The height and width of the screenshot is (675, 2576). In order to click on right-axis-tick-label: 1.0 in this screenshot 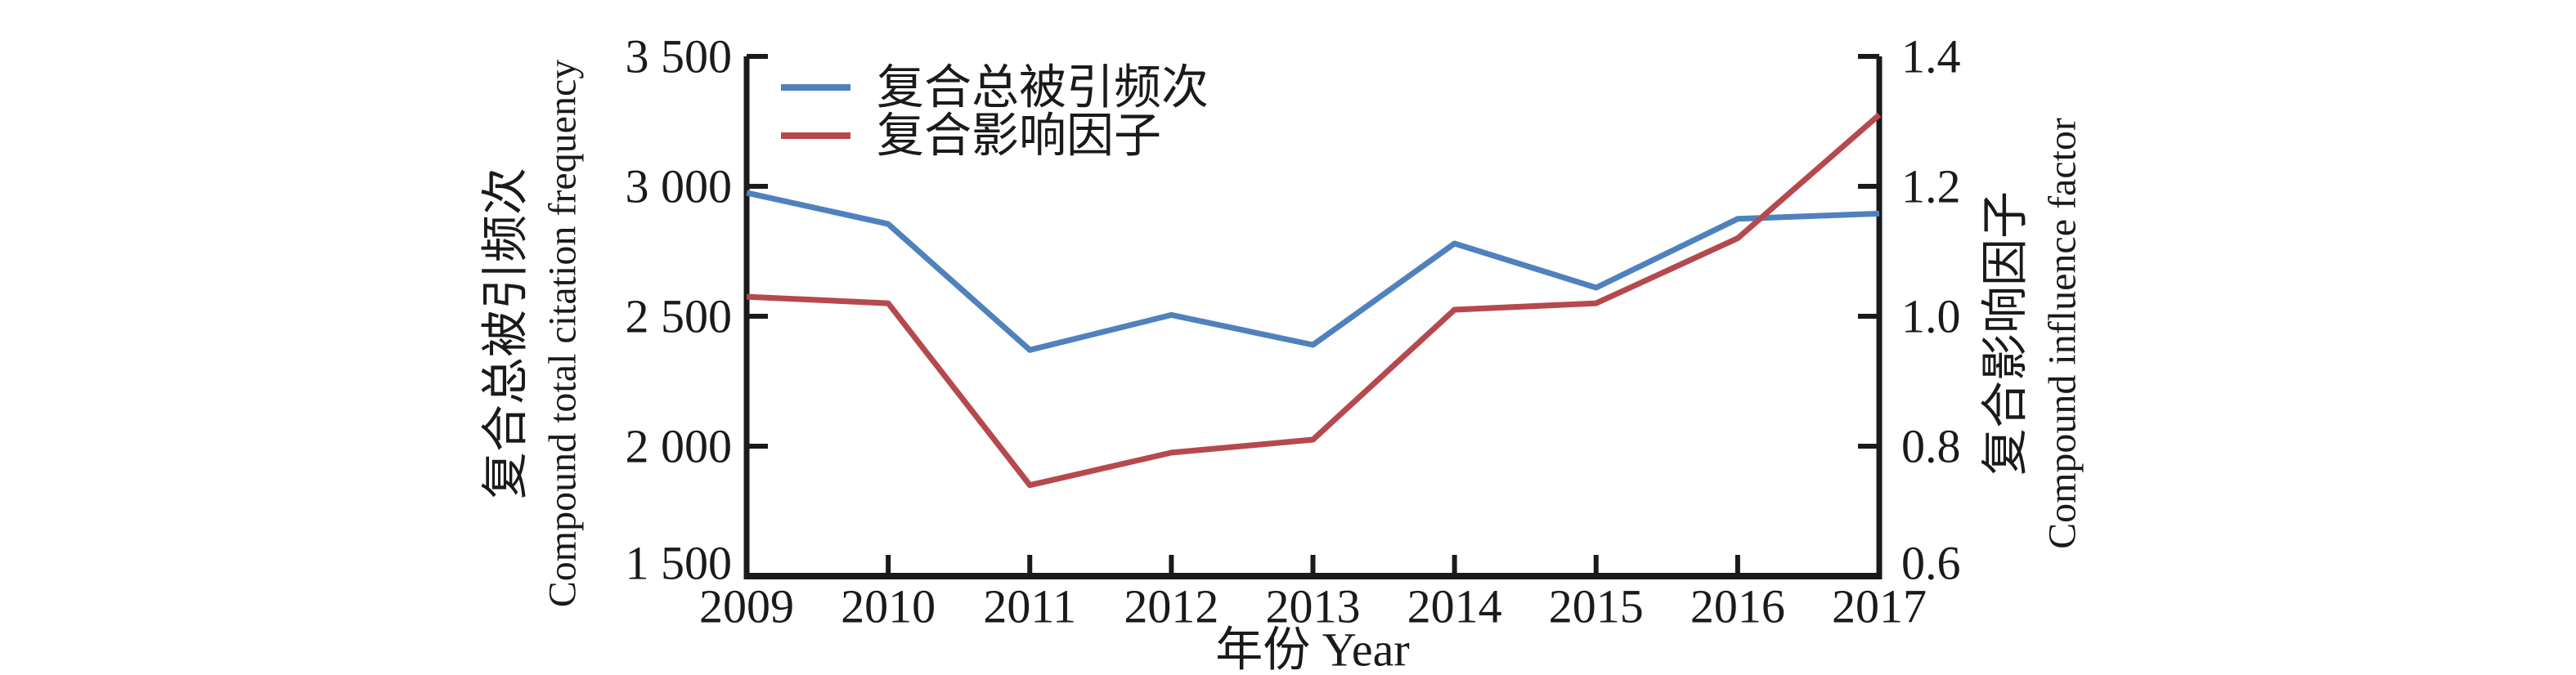, I will do `click(1931, 316)`.